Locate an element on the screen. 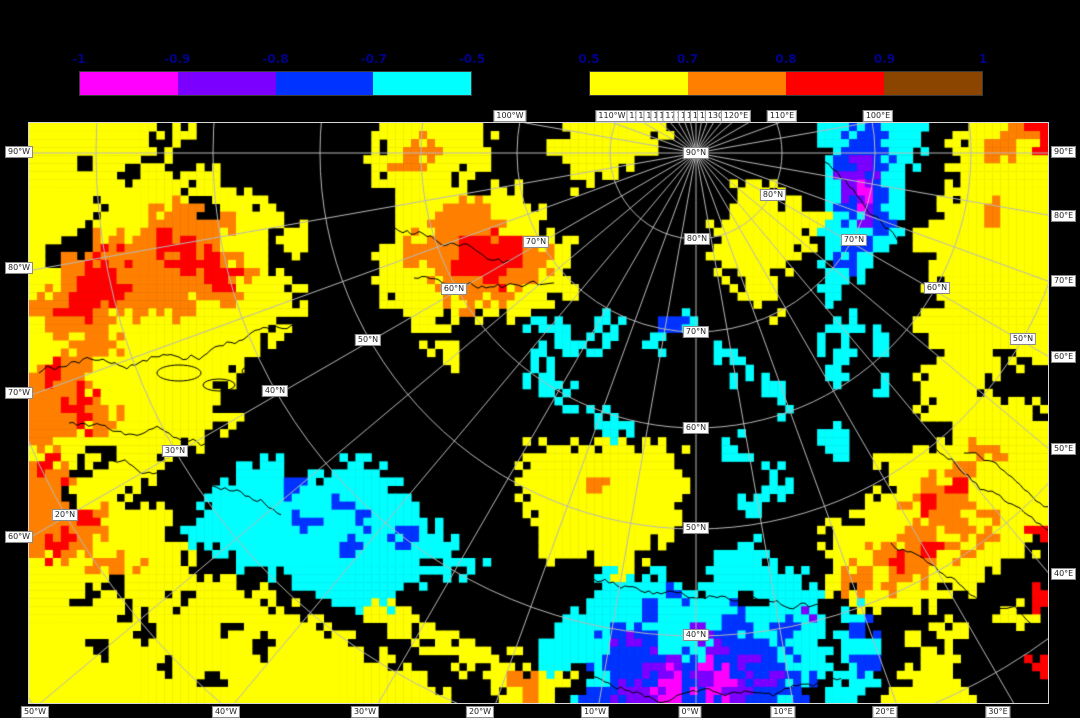  latitude-label: 30°N is located at coordinates (175, 451).